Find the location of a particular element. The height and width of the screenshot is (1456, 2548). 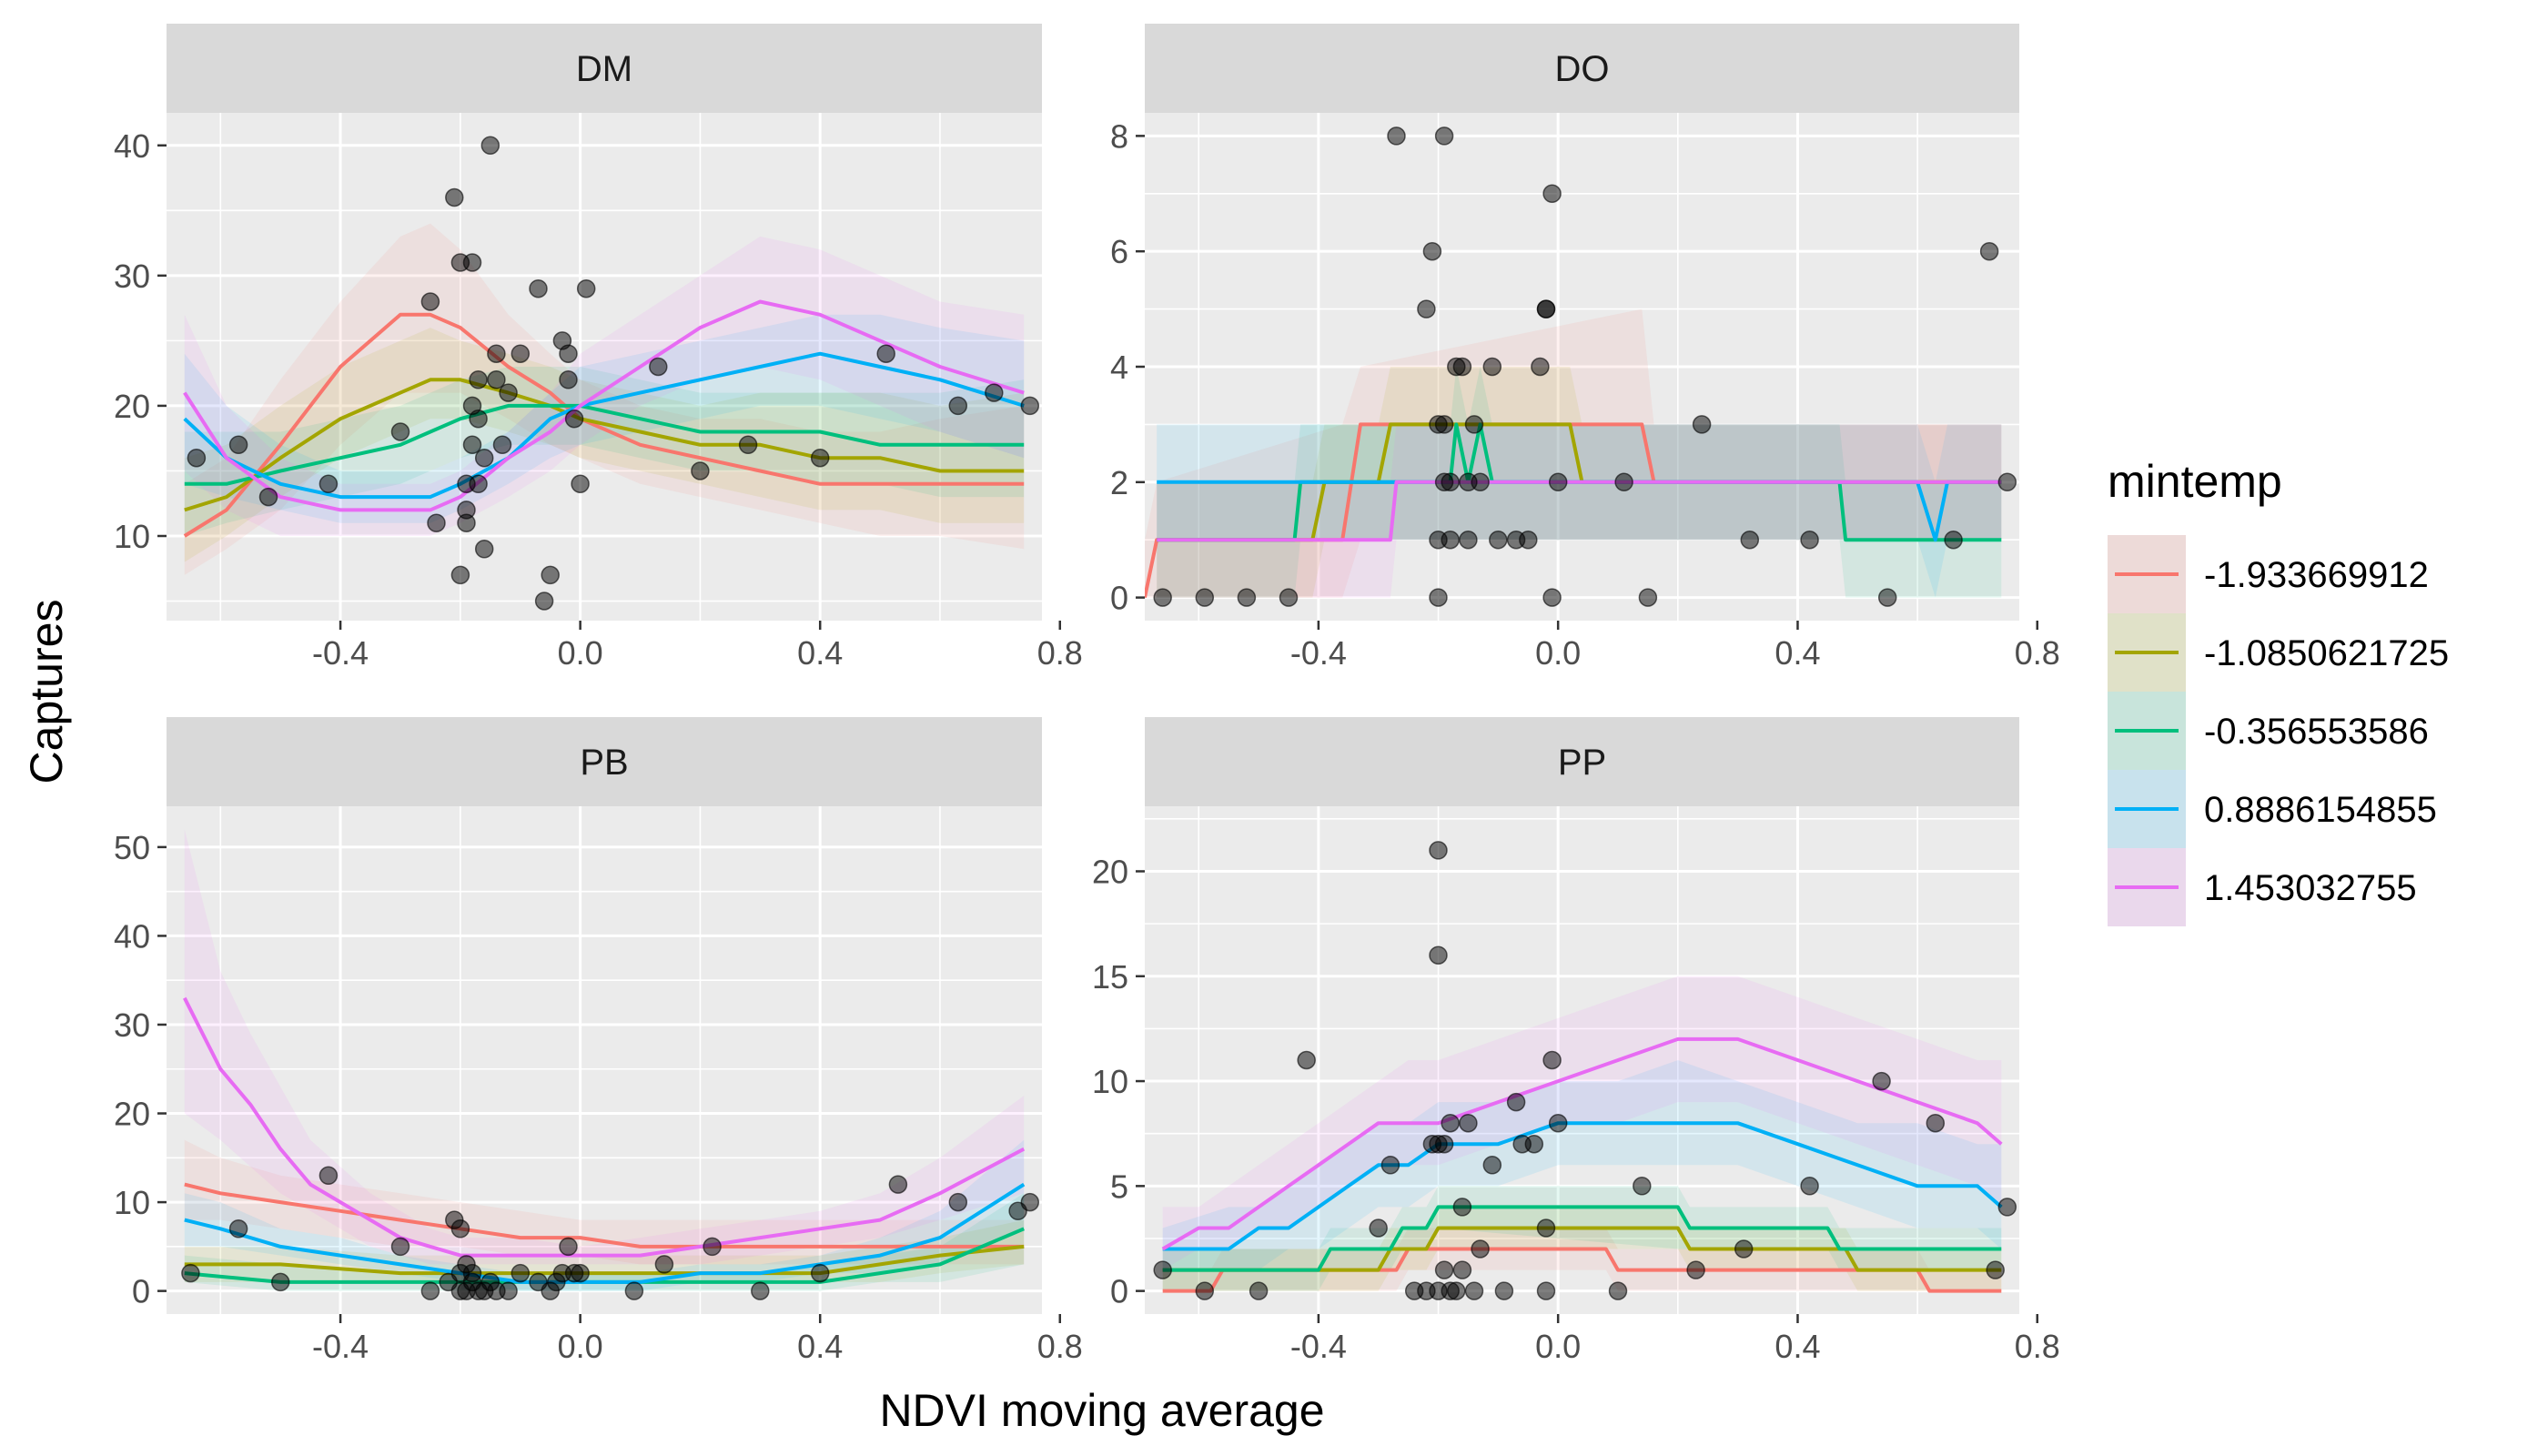

facet-strip-label: PP is located at coordinates (1582, 763).